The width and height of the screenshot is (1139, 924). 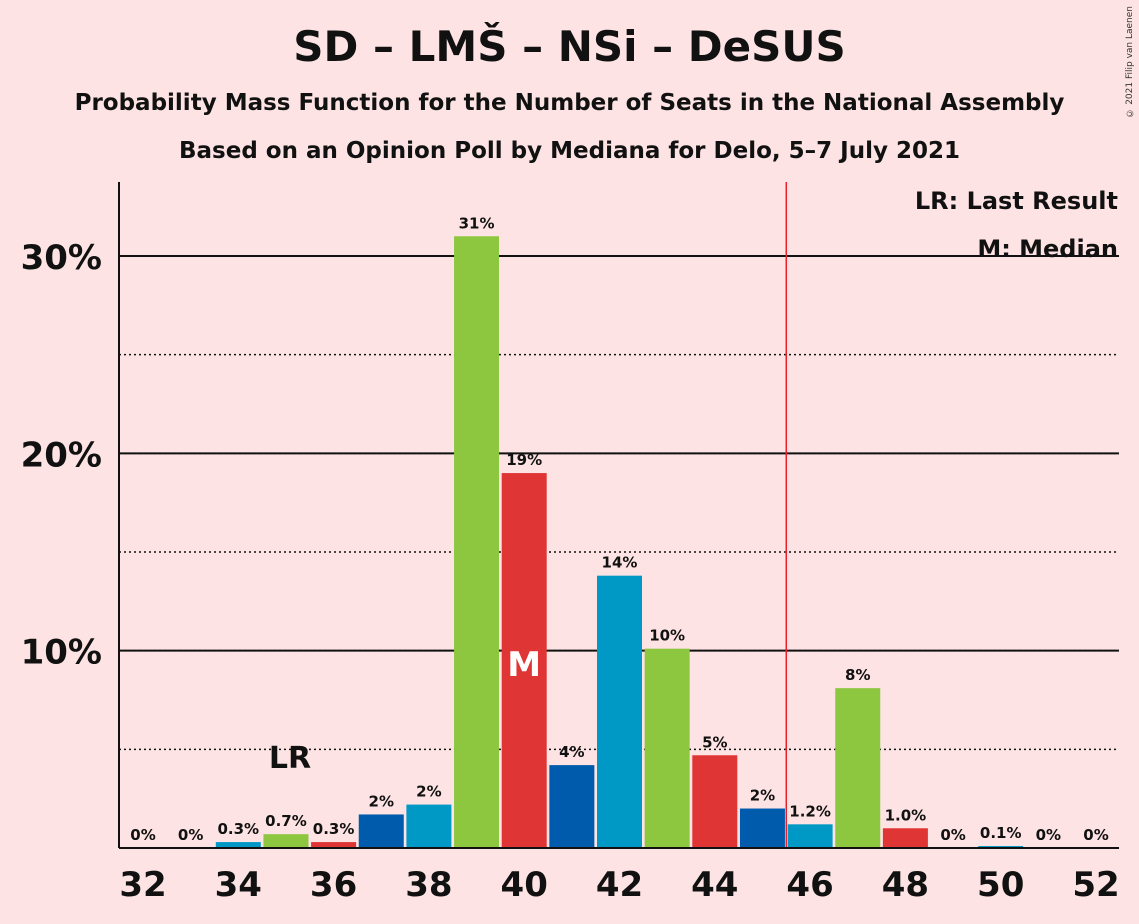 I want to click on data-label-seat-37: 2%, so click(x=381, y=801).